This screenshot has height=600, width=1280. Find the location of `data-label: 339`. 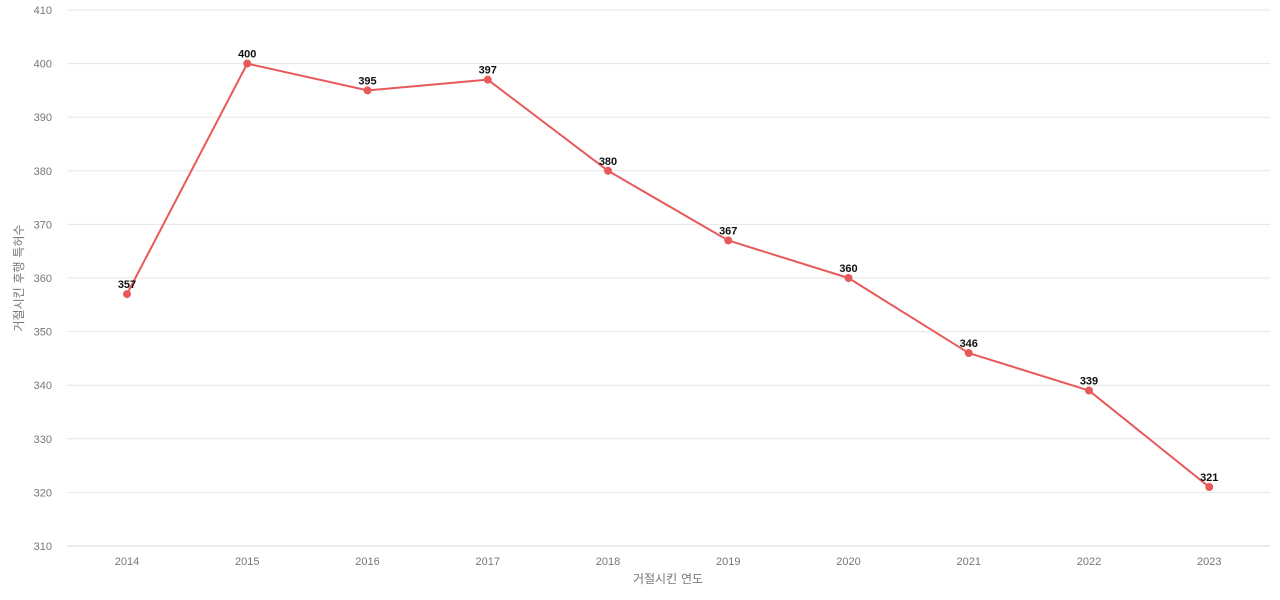

data-label: 339 is located at coordinates (1089, 382).